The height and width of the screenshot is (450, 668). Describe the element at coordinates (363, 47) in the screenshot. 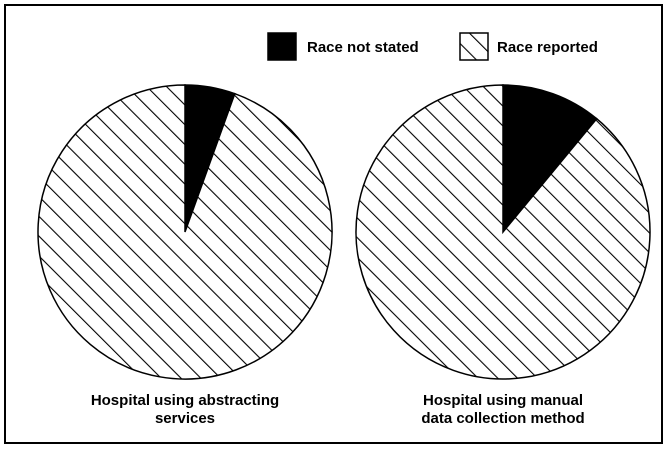

I see `legend-label: Race not stated` at that location.